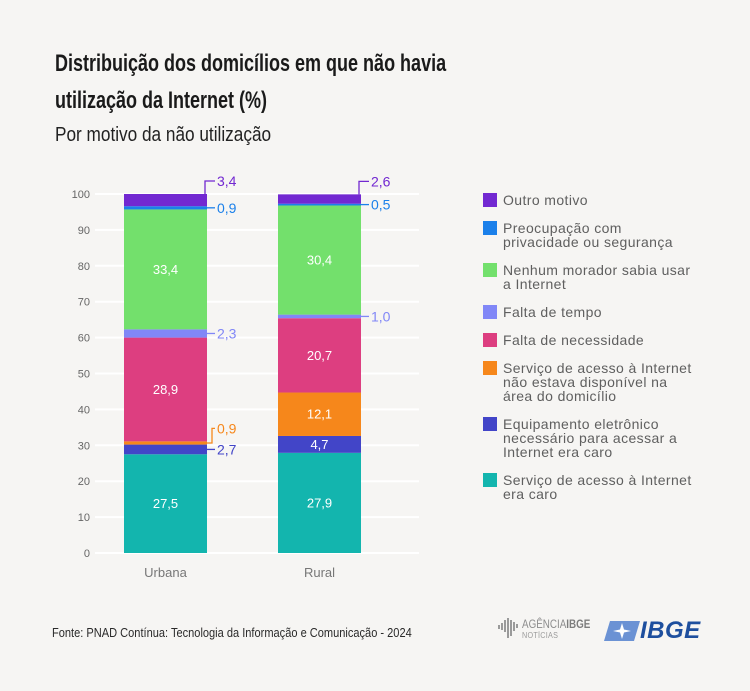 Image resolution: width=750 pixels, height=691 pixels. What do you see at coordinates (227, 333) in the screenshot?
I see `data-label-outside: 2,3` at bounding box center [227, 333].